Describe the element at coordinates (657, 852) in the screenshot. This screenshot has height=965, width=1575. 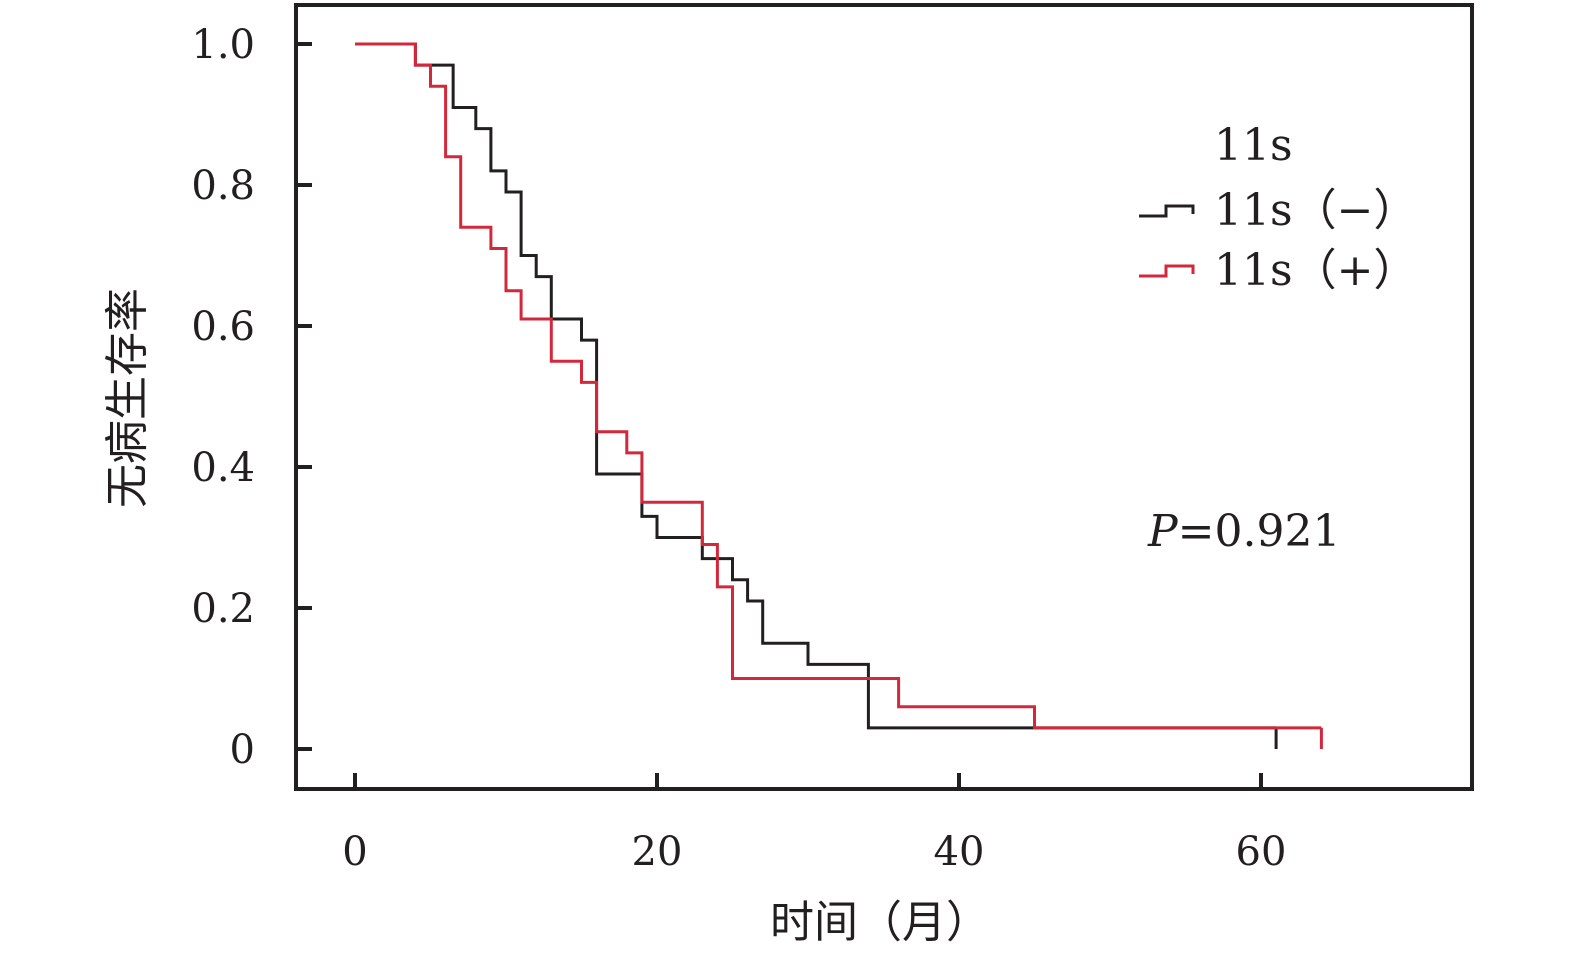
I see `x-tick-label: 20` at that location.